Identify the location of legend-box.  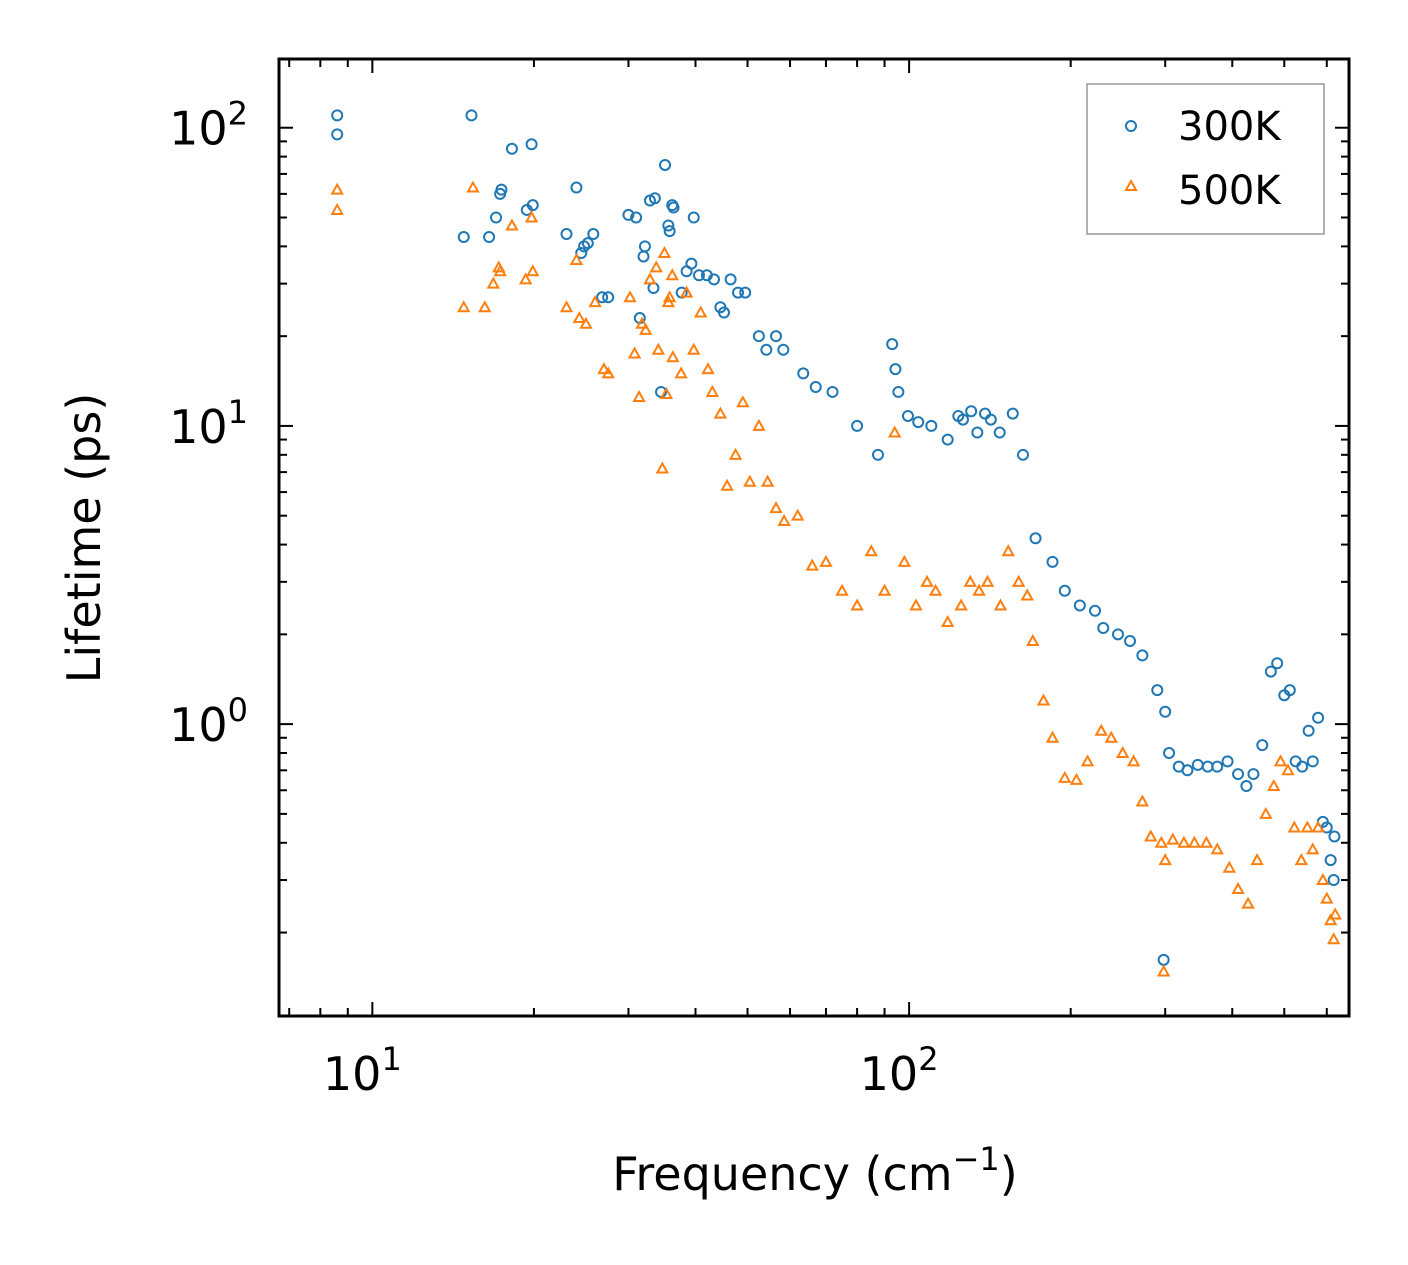
(1205, 159).